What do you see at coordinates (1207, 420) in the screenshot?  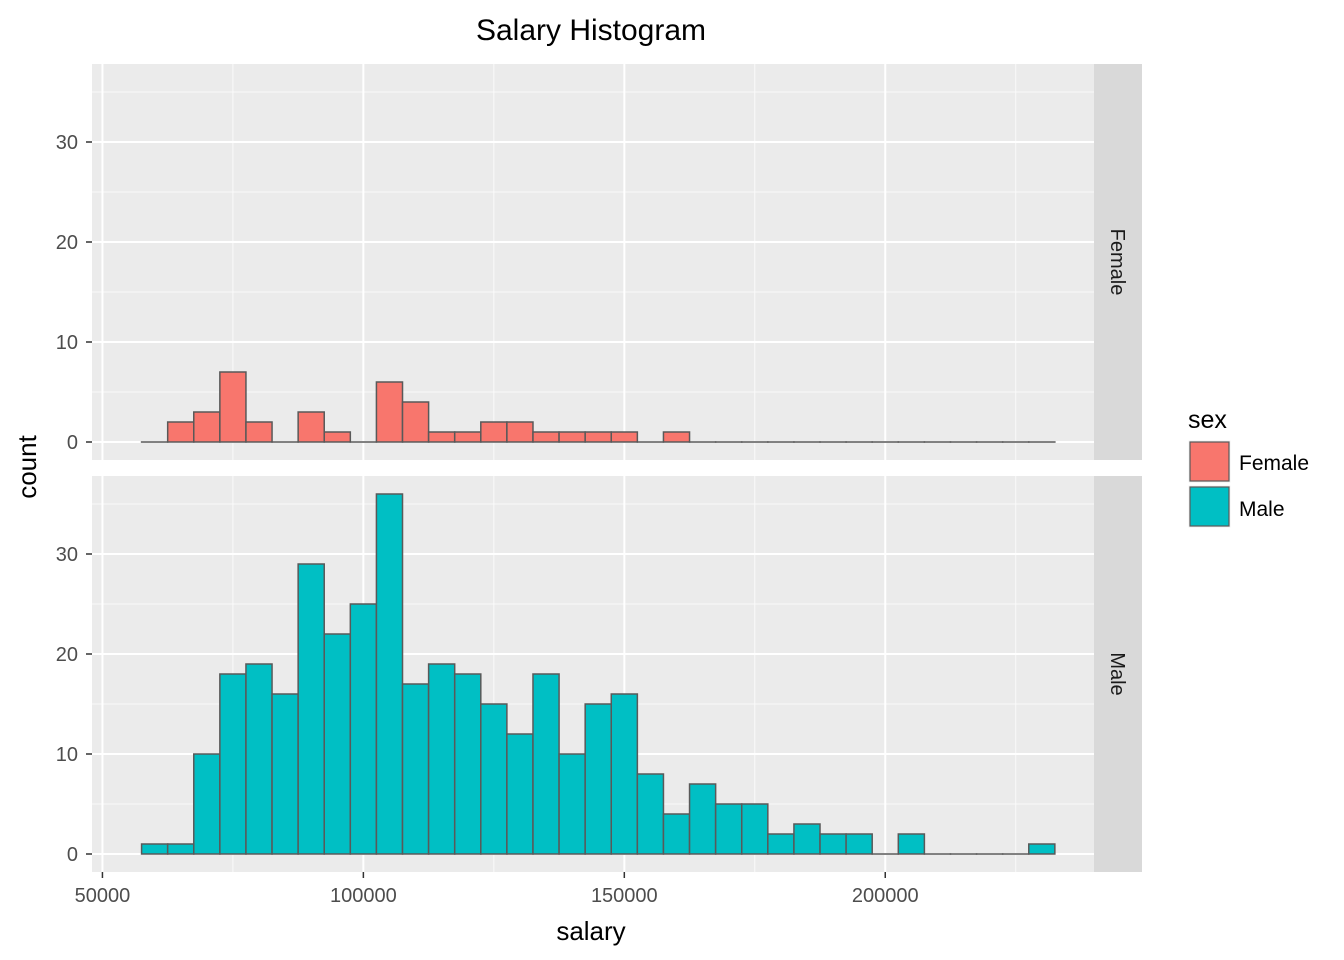 I see `legend-title: sex` at bounding box center [1207, 420].